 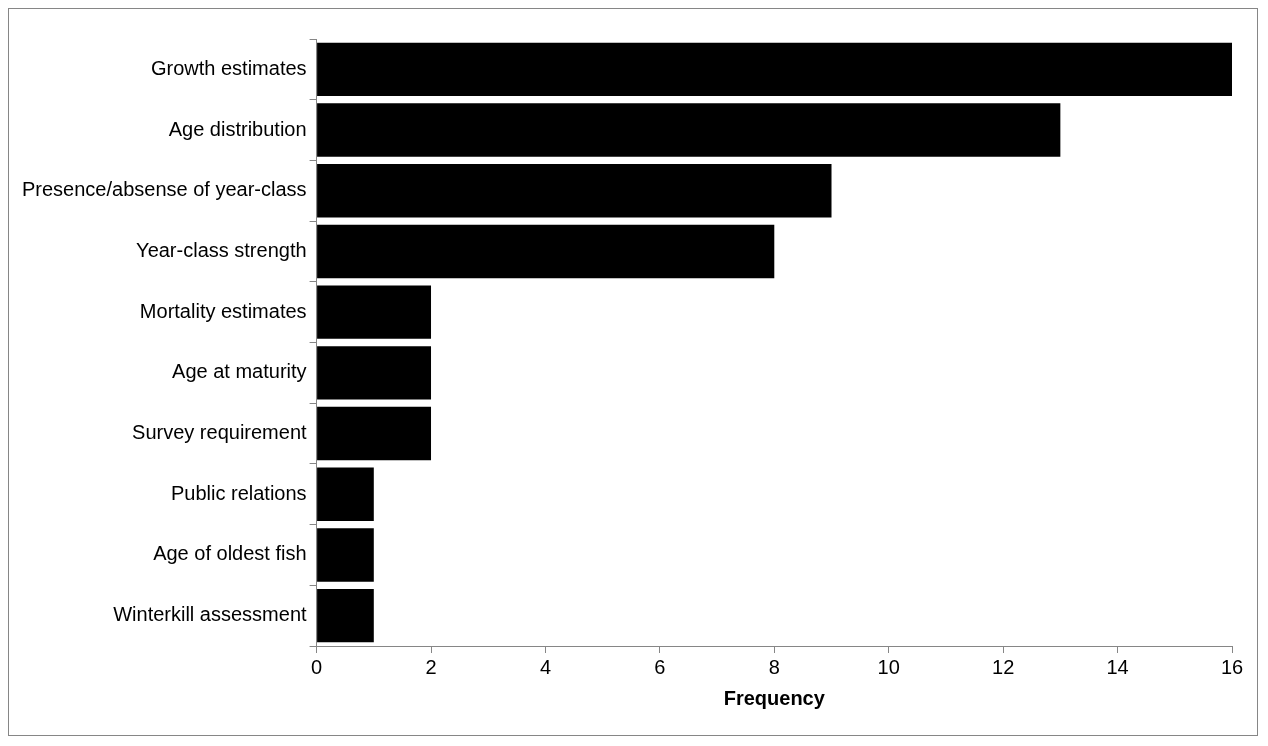 What do you see at coordinates (1232, 666) in the screenshot?
I see `x-tick-label: 16` at bounding box center [1232, 666].